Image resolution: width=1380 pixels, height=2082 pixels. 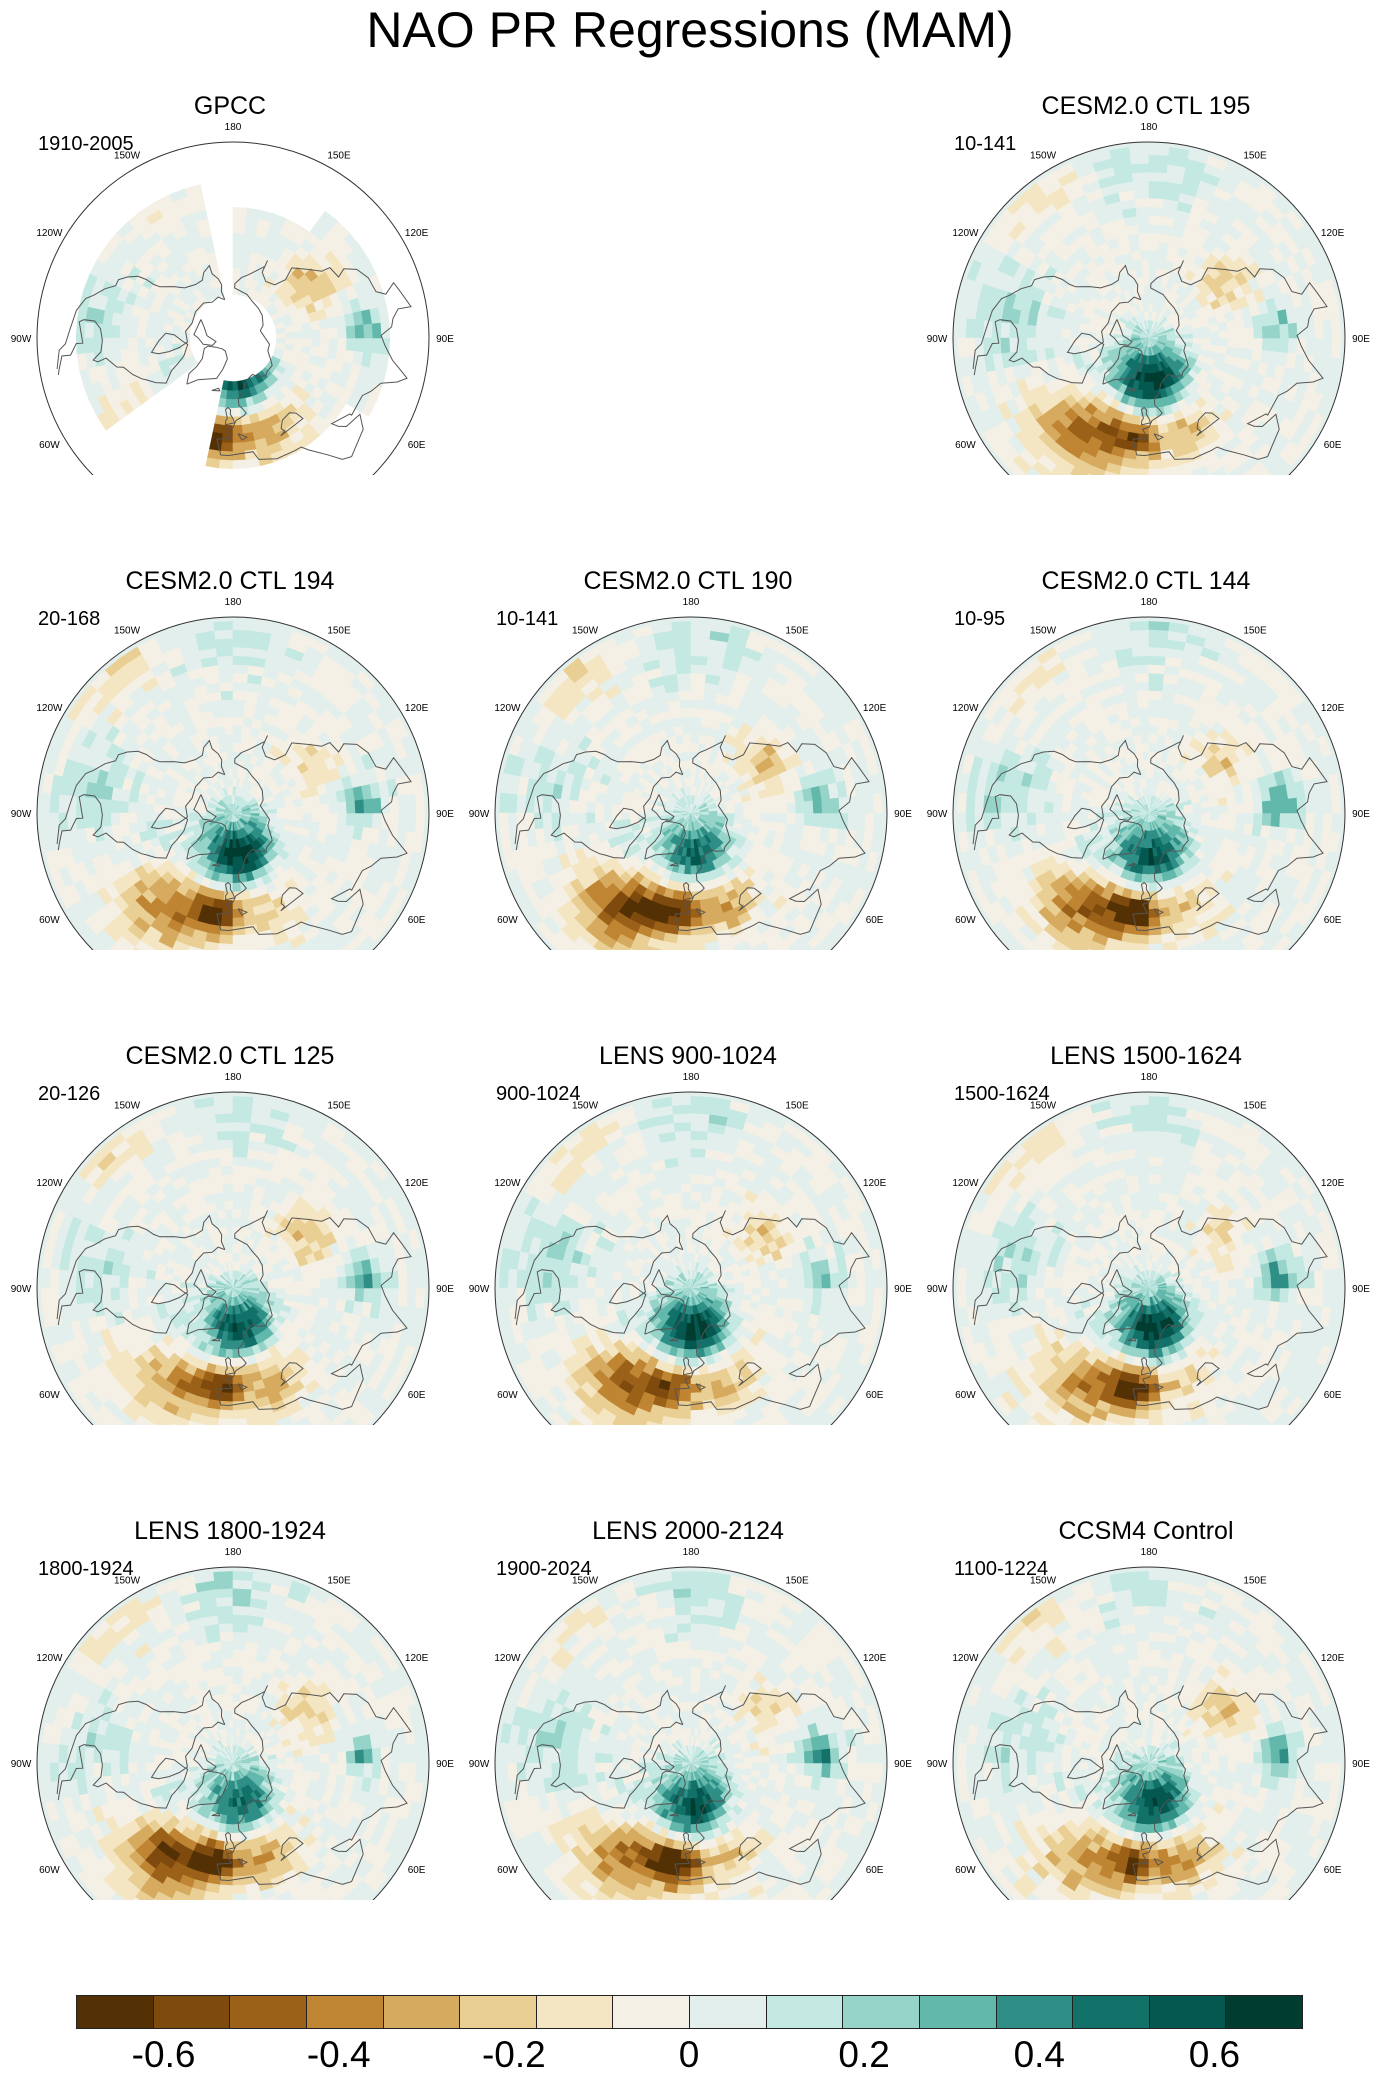 I want to click on panel-period: 20-168, so click(x=69, y=619).